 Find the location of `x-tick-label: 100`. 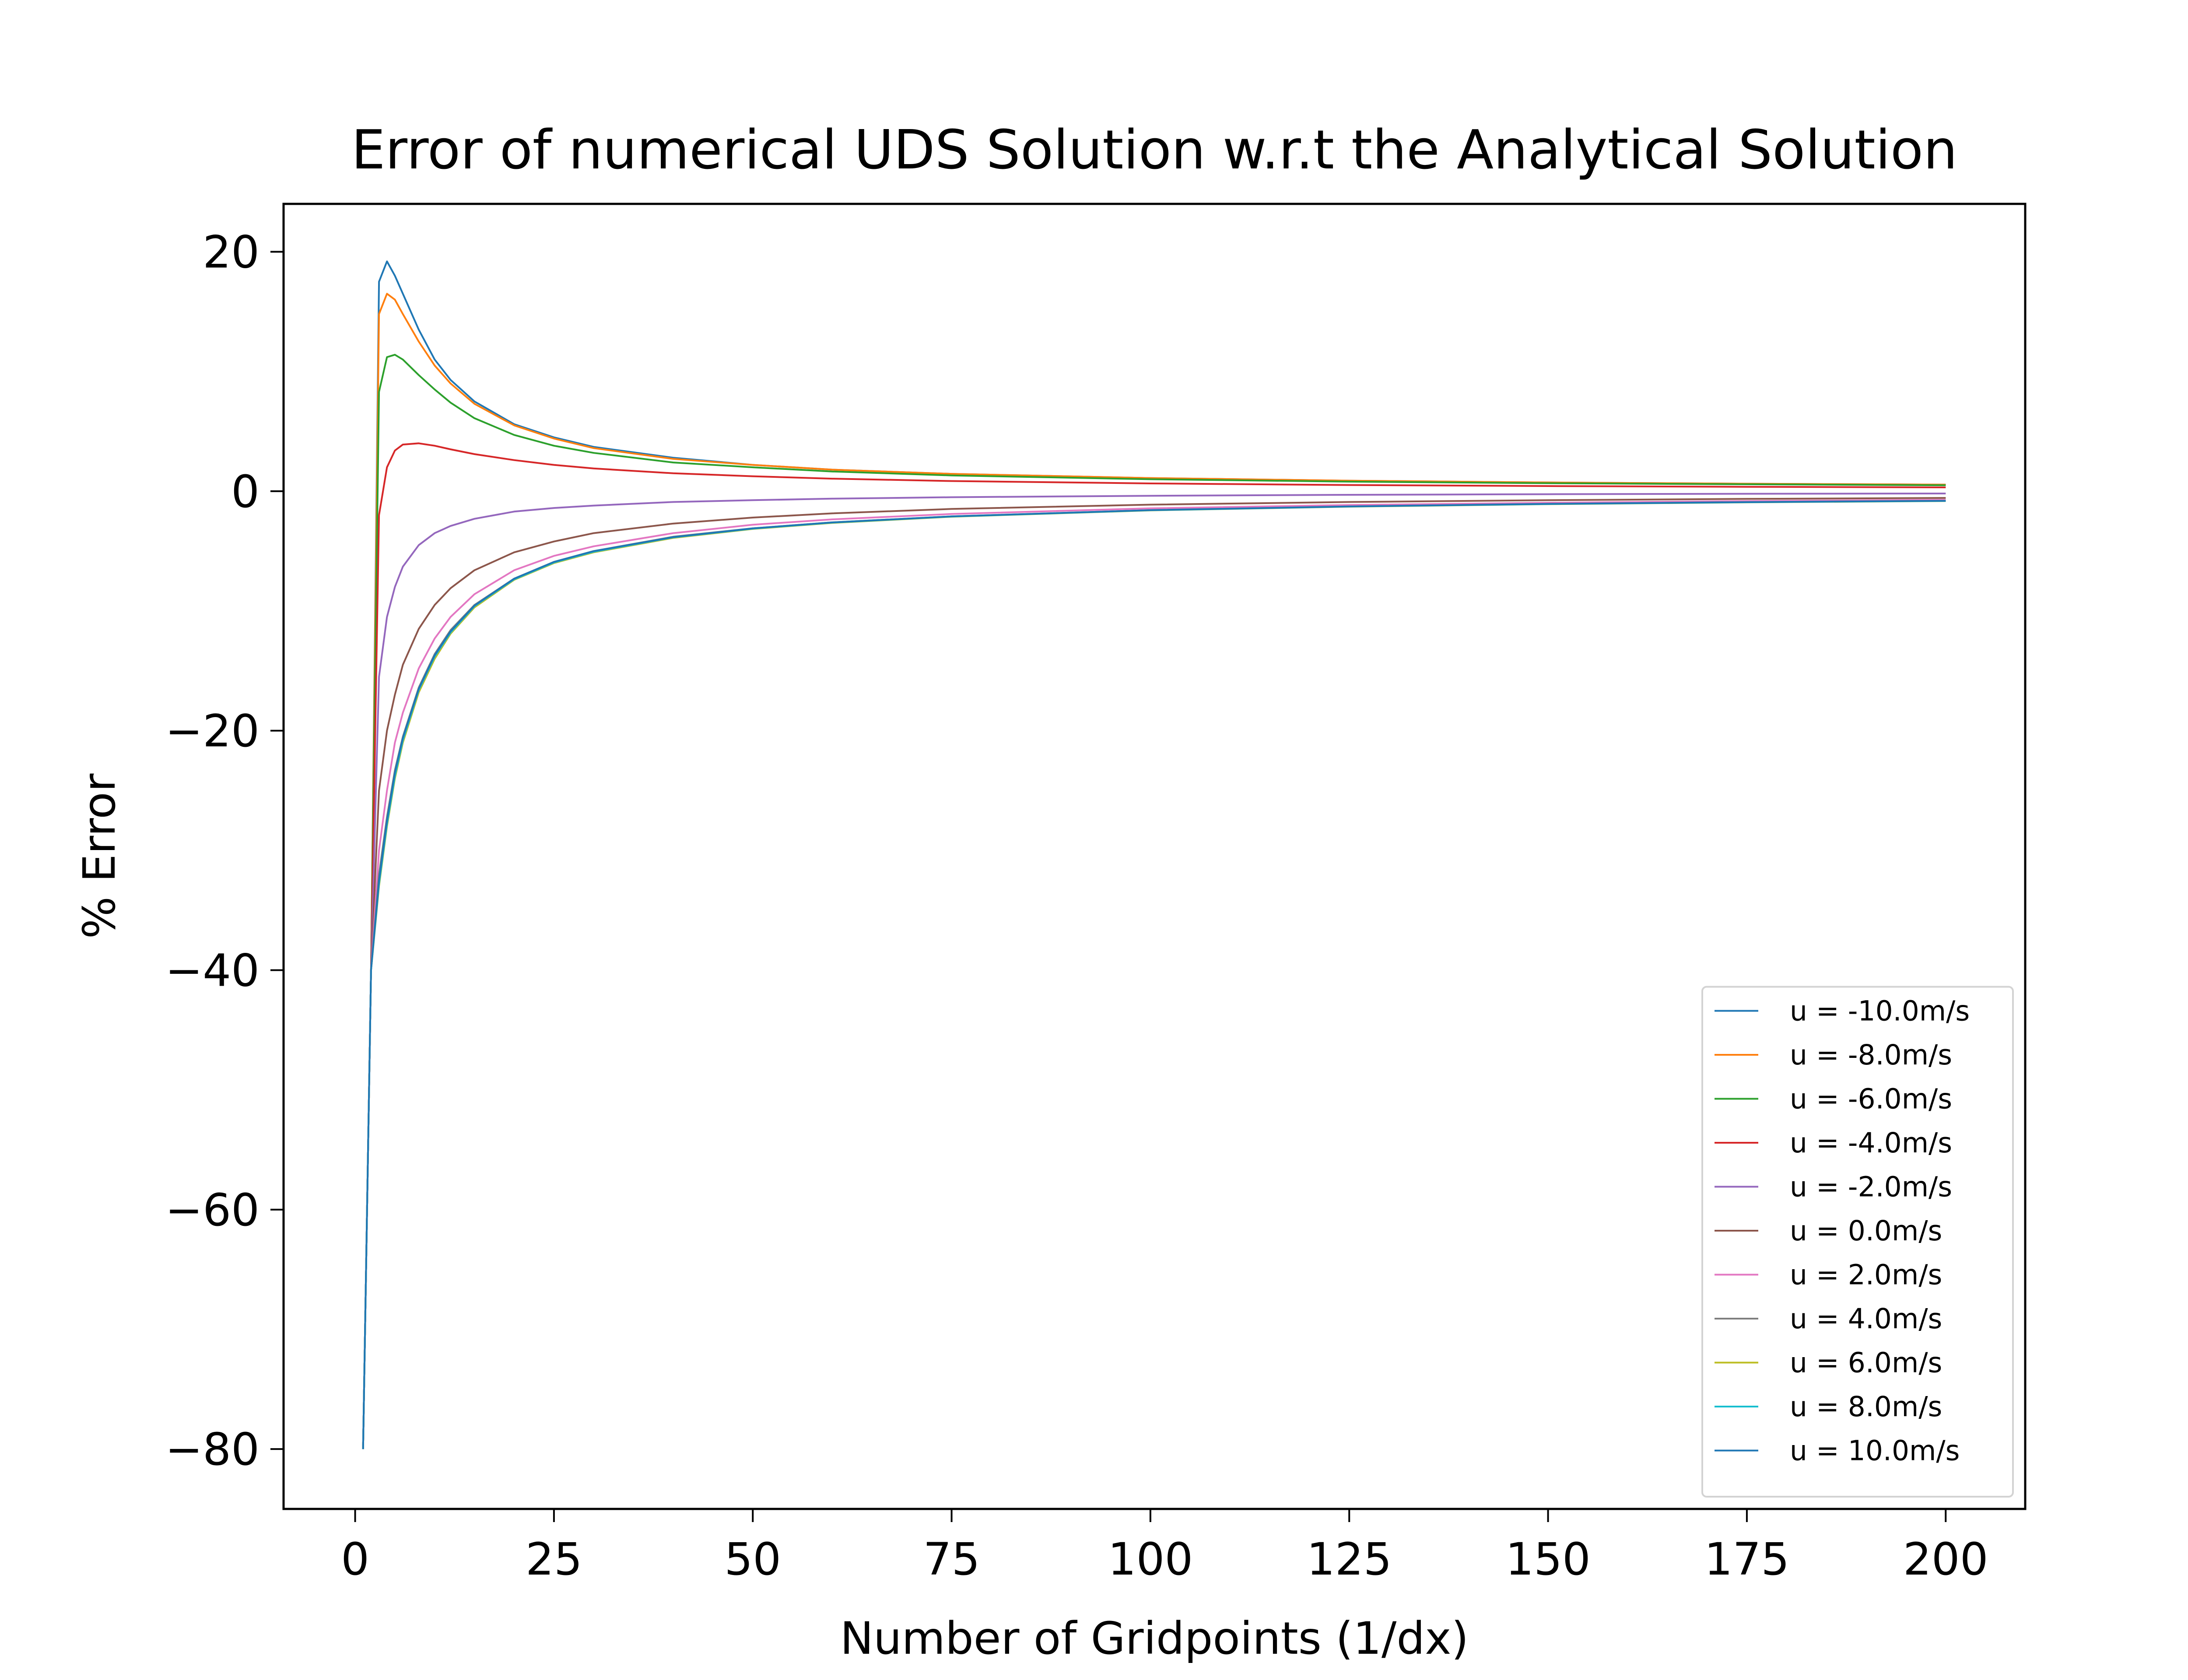

x-tick-label: 100 is located at coordinates (1150, 1559).